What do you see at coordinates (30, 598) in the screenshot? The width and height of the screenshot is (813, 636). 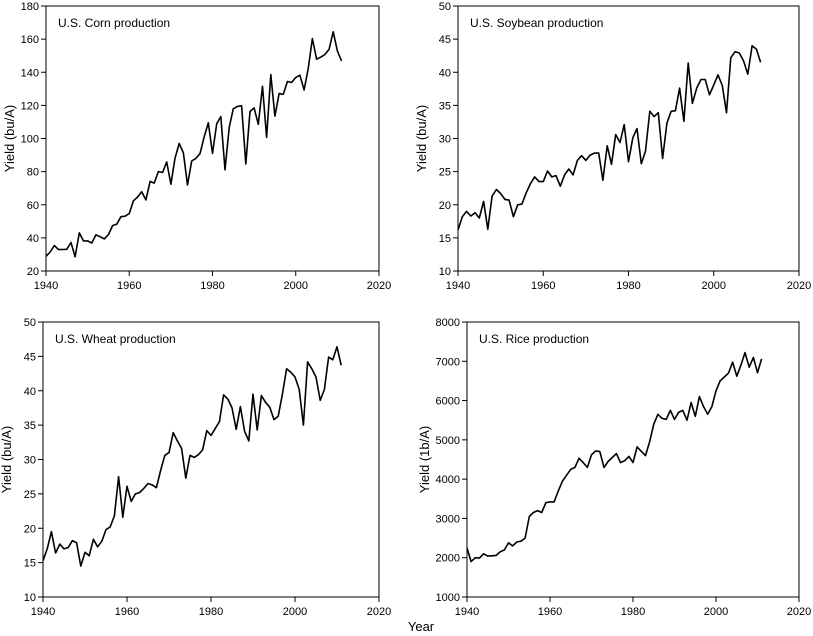 I see `wheat-y-tick-label: 10` at bounding box center [30, 598].